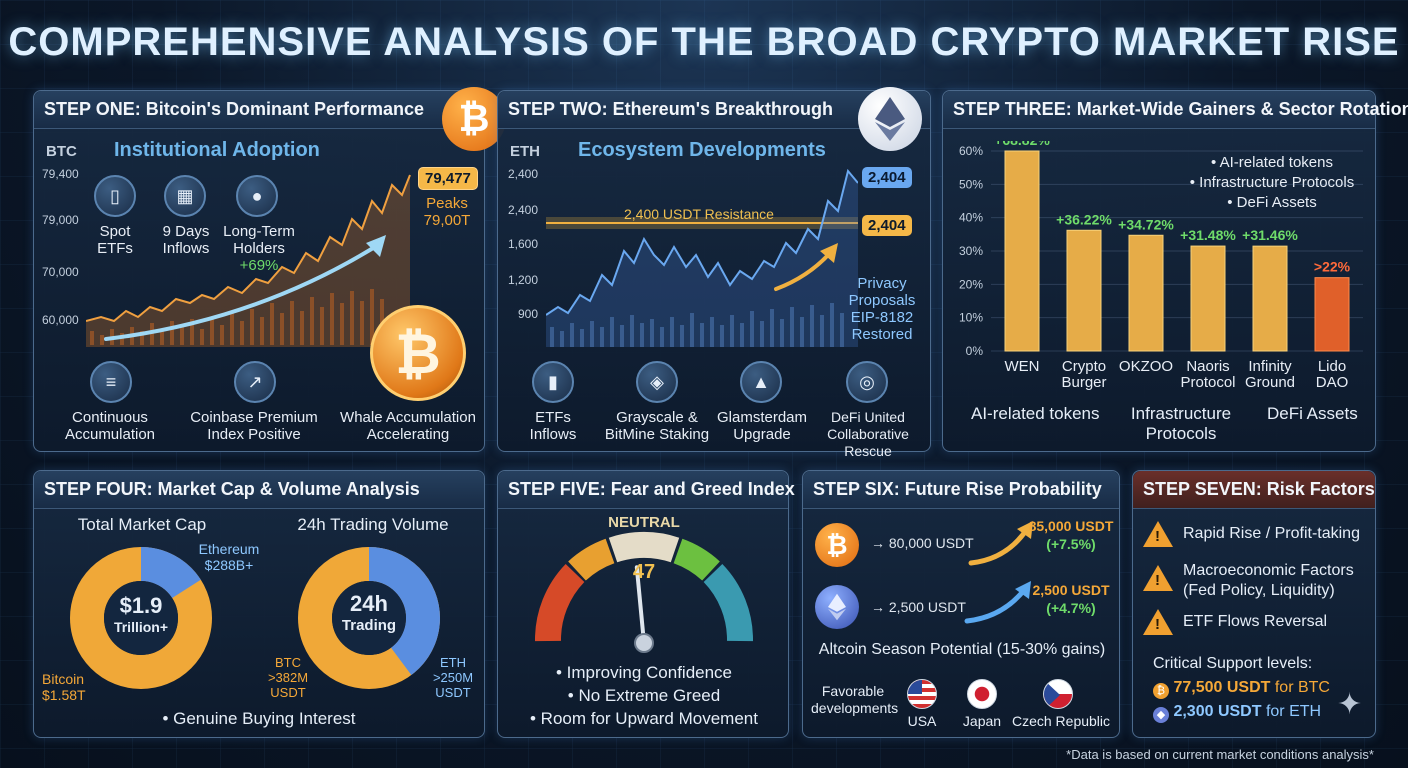 This screenshot has width=1408, height=768. Describe the element at coordinates (1161, 691) in the screenshot. I see `btc-coin-icon: ₿` at that location.